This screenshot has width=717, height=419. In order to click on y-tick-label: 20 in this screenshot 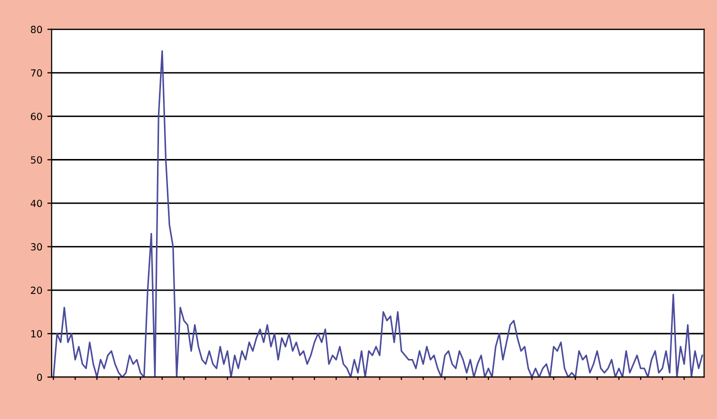, I will do `click(36, 290)`.